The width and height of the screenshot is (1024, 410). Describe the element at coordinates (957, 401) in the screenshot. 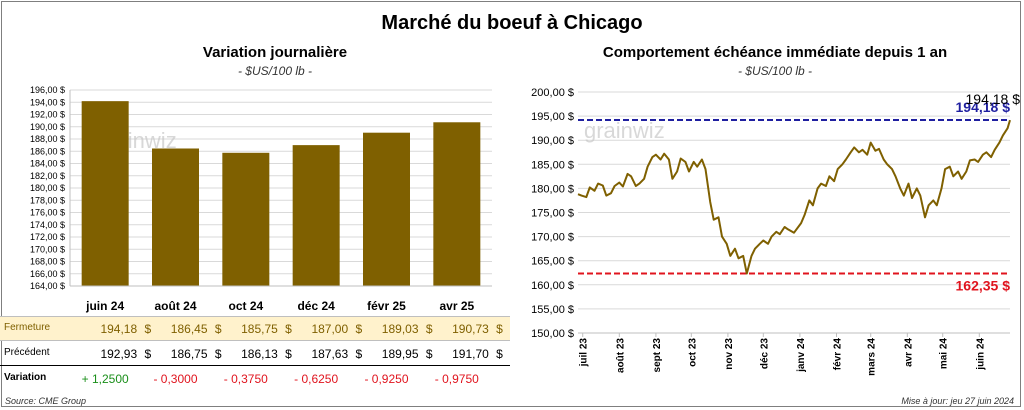

I see `update-note: Mise à jour: jeu 27 juin 2024` at that location.